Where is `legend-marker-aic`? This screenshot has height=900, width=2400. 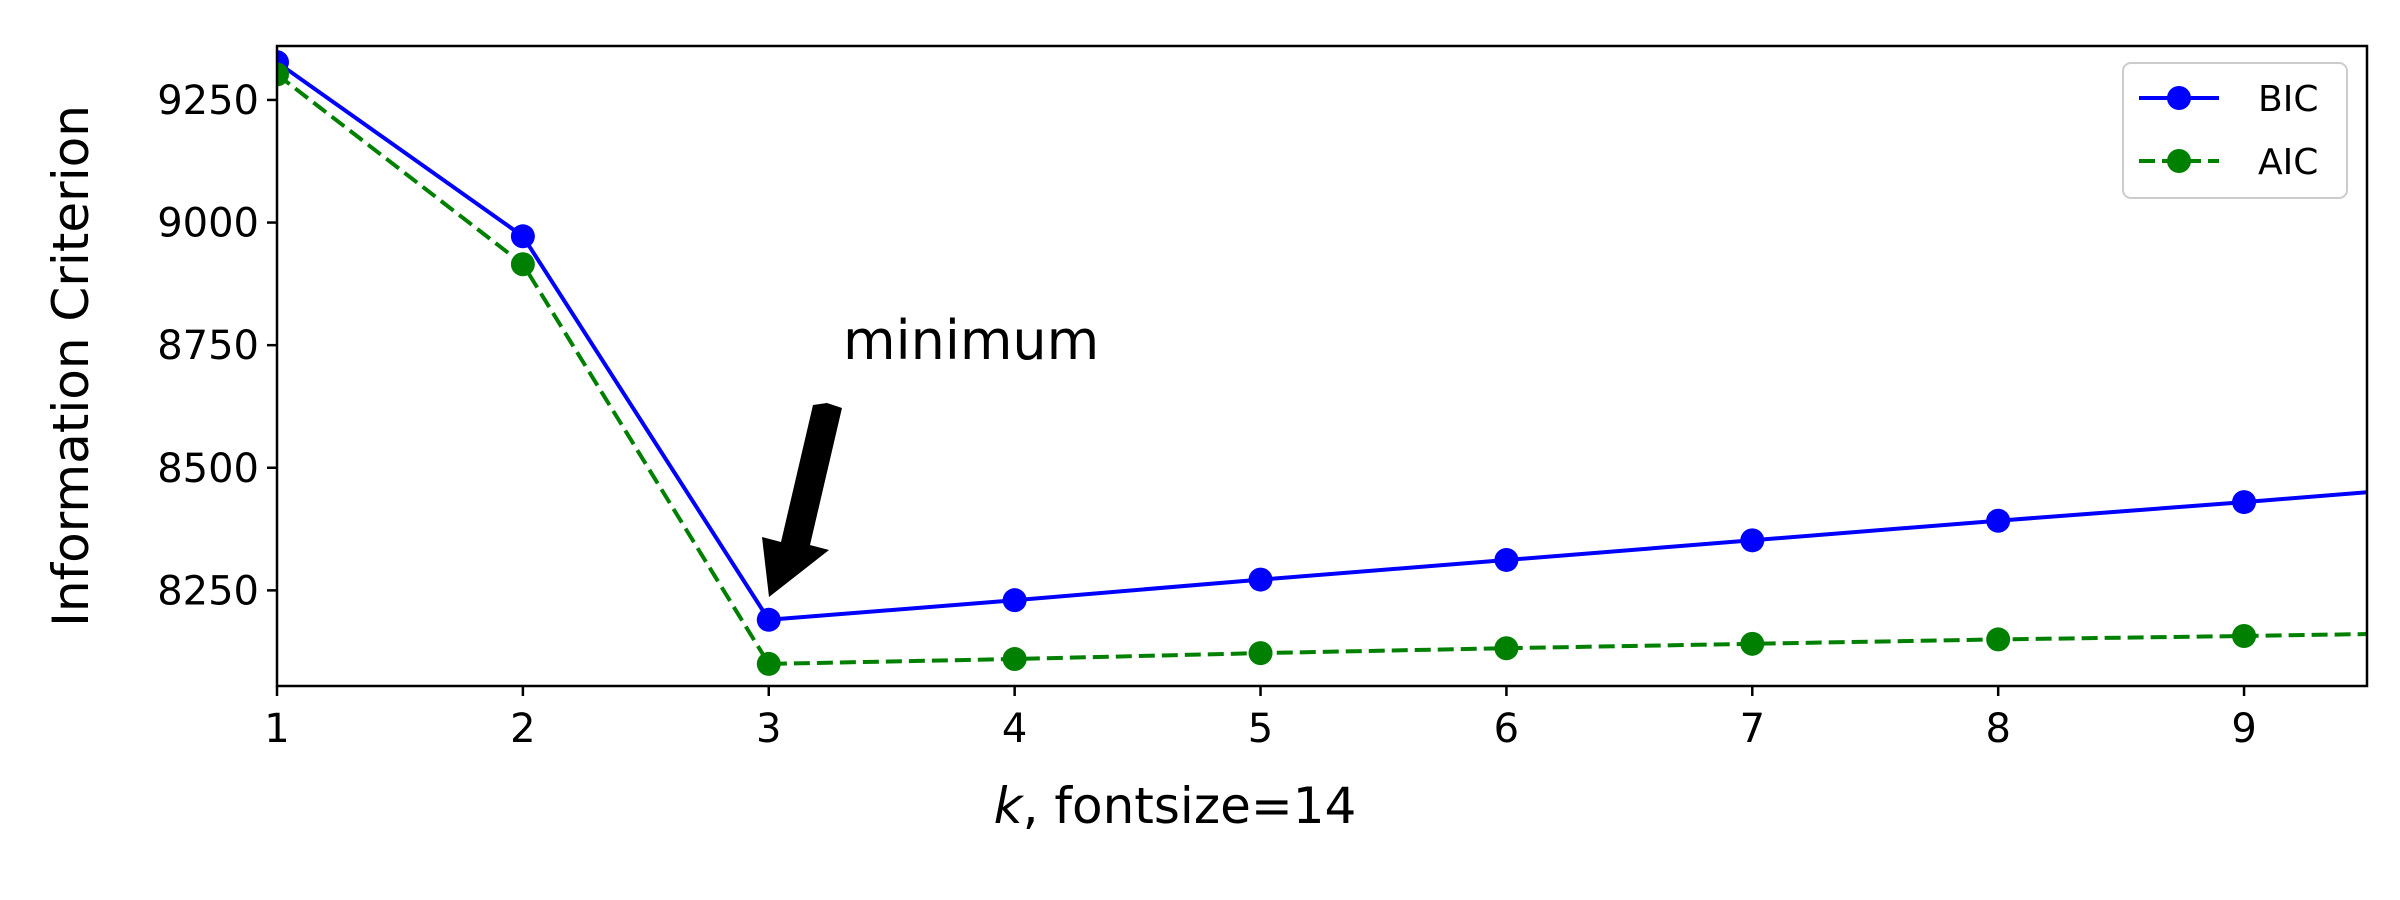 legend-marker-aic is located at coordinates (2179, 161).